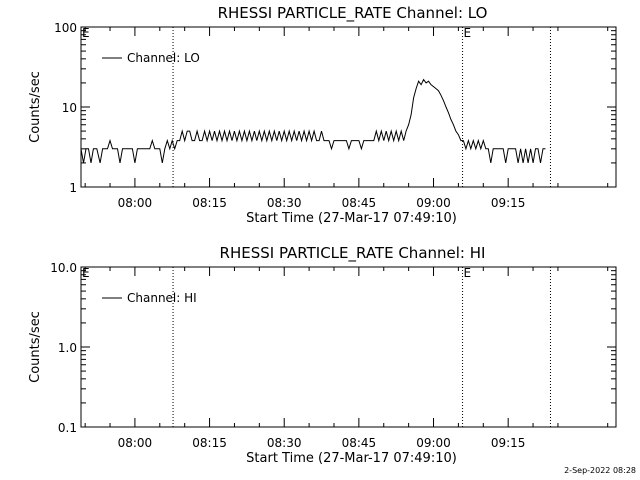 The width and height of the screenshot is (640, 480). Describe the element at coordinates (353, 253) in the screenshot. I see `panel-2-title: RHESSI PARTICLE_RATE Channel: HI` at that location.